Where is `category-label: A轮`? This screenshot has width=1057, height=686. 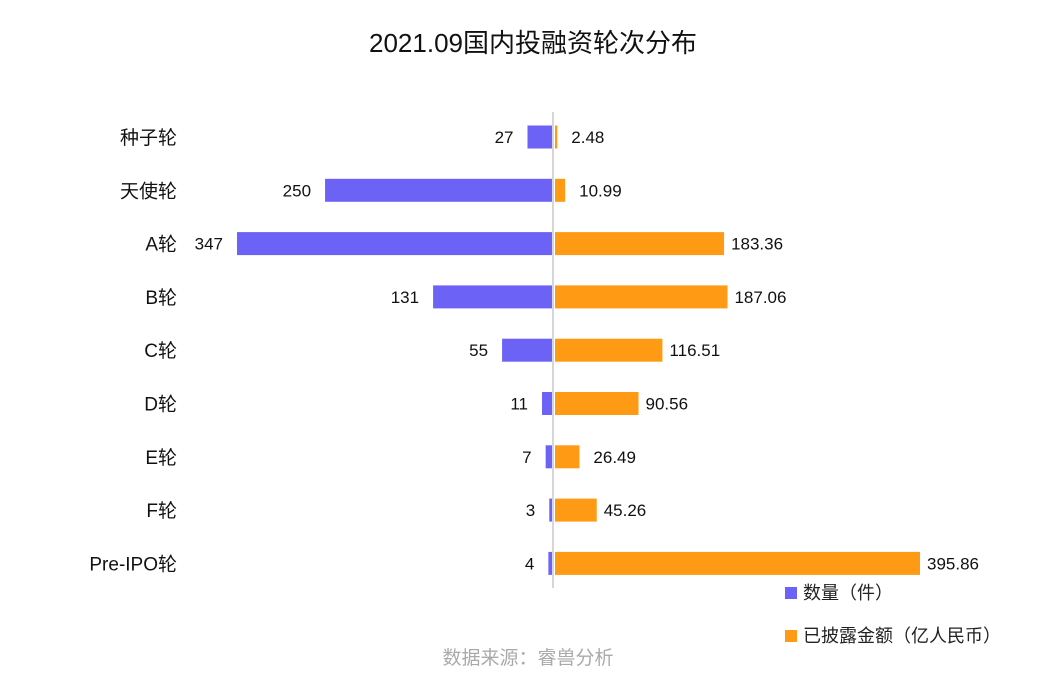 category-label: A轮 is located at coordinates (161, 245).